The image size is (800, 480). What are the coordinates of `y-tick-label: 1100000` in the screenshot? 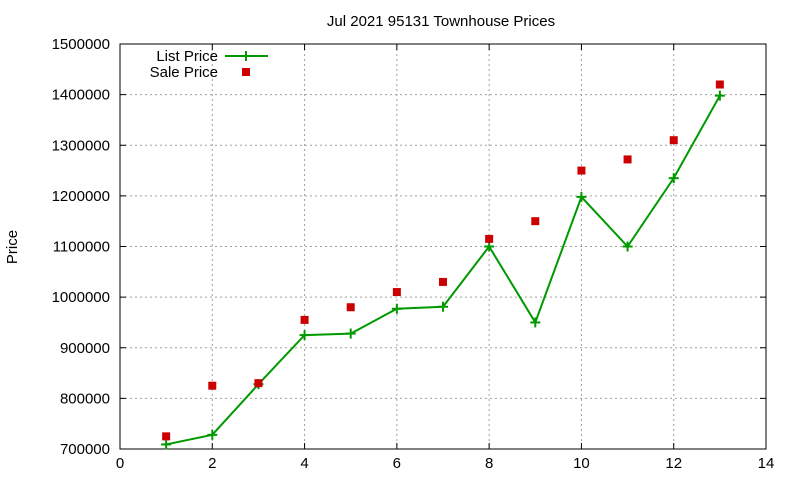 It's located at (81, 247).